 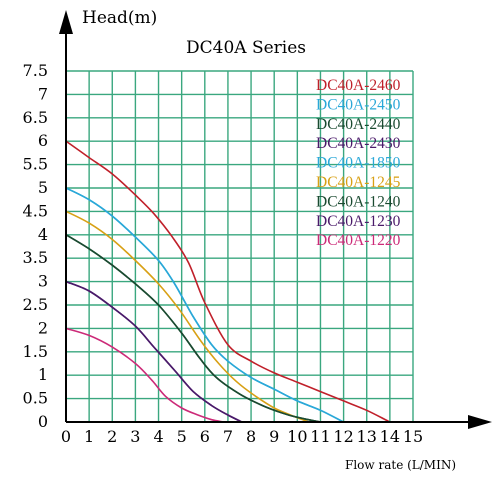 What do you see at coordinates (297, 436) in the screenshot?
I see `x-tick-label: 10` at bounding box center [297, 436].